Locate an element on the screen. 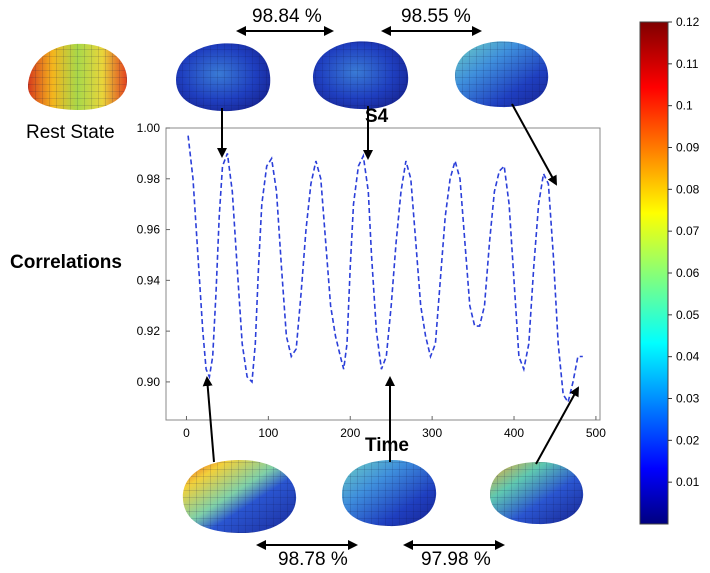  colorbar-tick-label: 0.12 is located at coordinates (688, 22).